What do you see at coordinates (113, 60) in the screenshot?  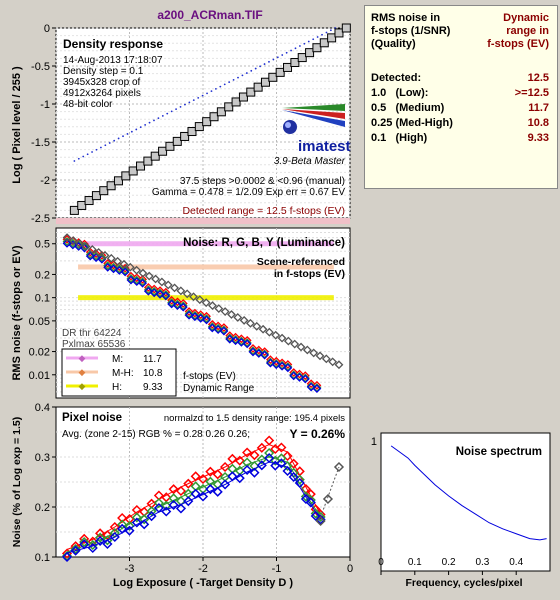 I see `density-info-1: 14-Aug-2013 17:18:07` at bounding box center [113, 60].